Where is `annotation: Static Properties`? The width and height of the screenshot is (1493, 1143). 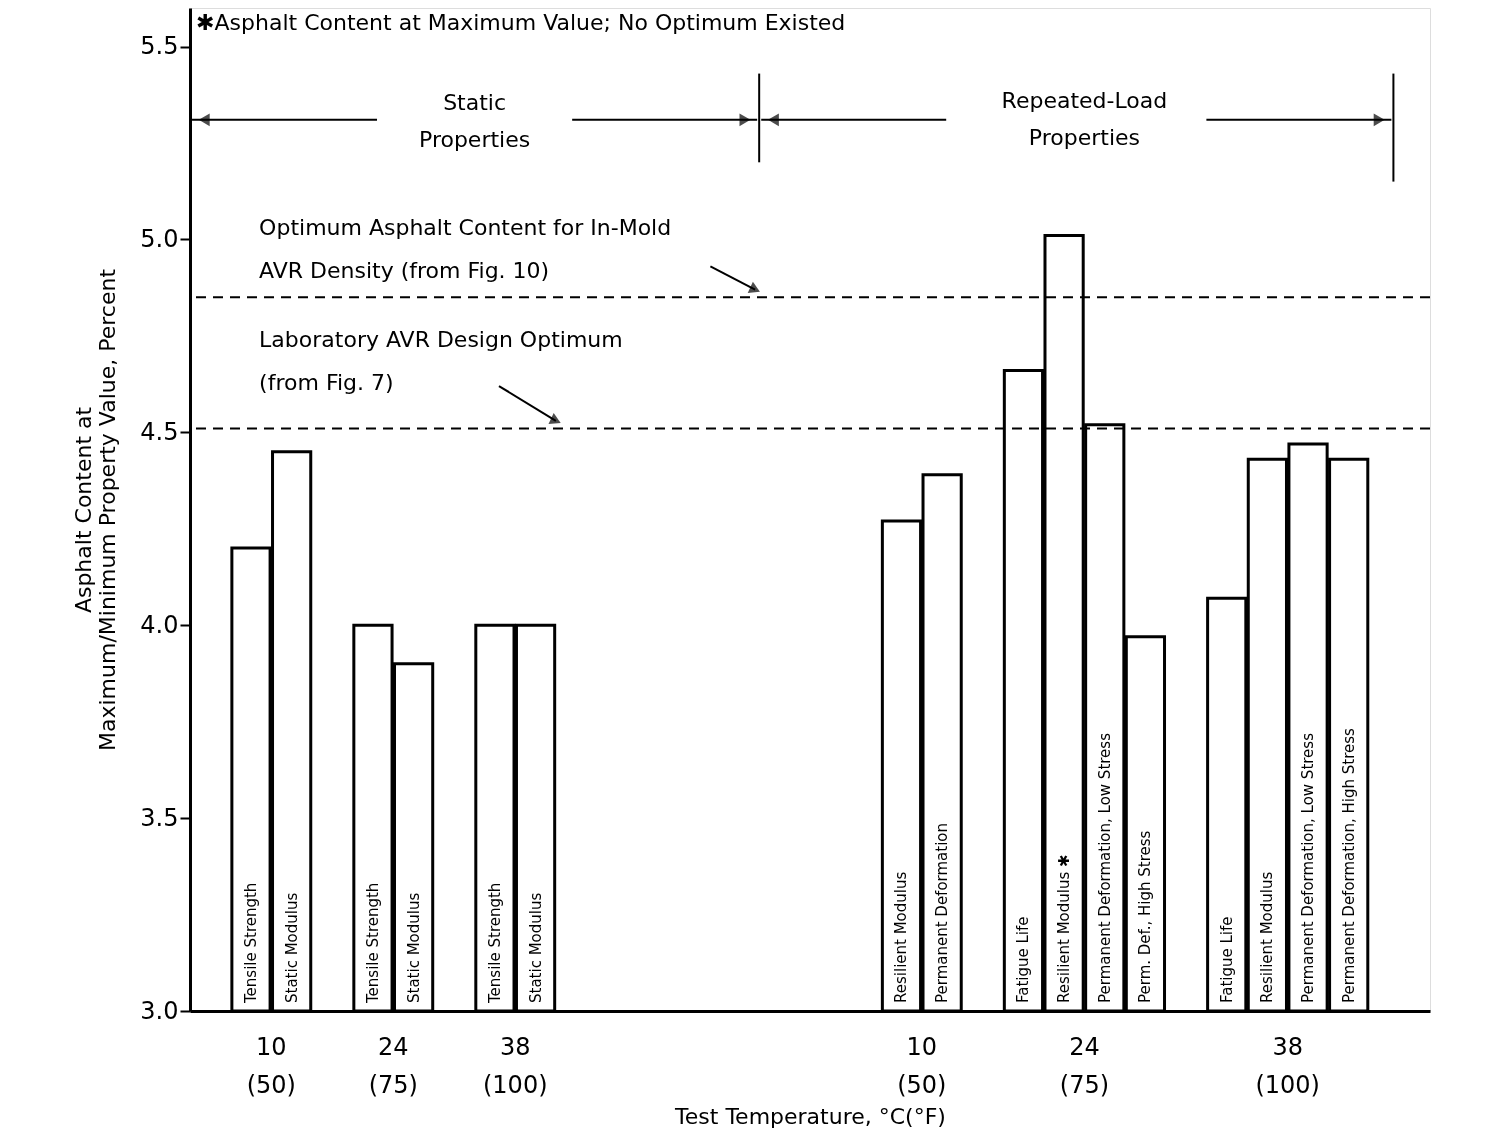
annotation: Static Properties is located at coordinates (475, 120).